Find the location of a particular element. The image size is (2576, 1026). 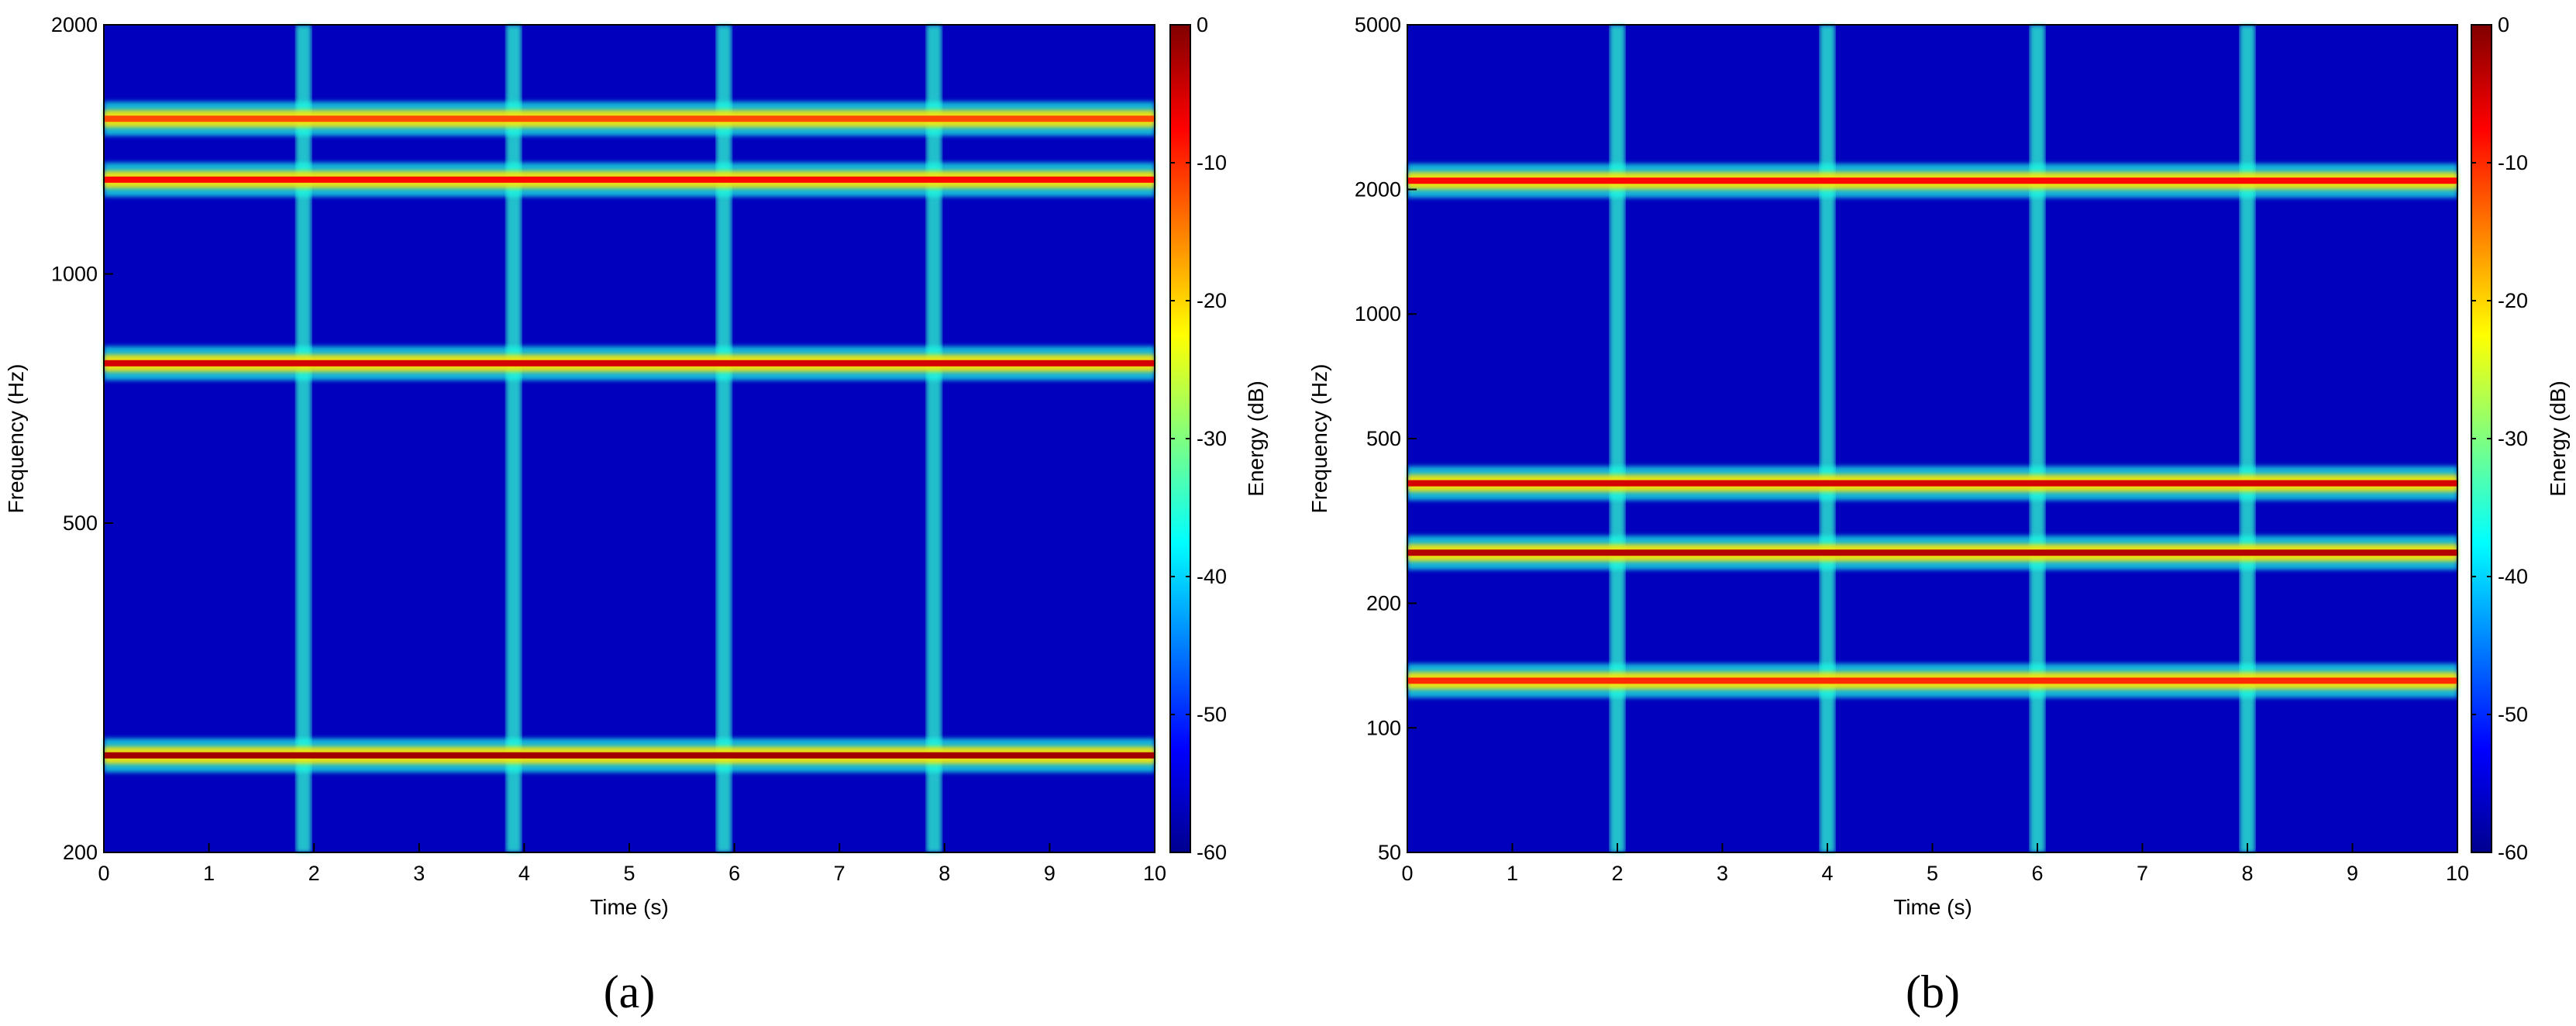

x-ticks-a: 0 1 2 3 4 5 6 7 8 9 10 is located at coordinates (632, 864).